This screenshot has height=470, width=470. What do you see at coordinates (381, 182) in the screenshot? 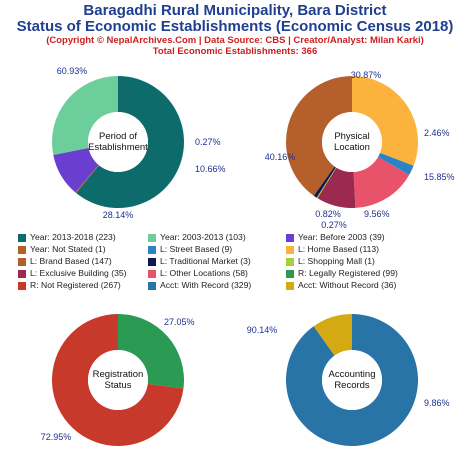
I see `slice-l-other-locations` at bounding box center [381, 182].